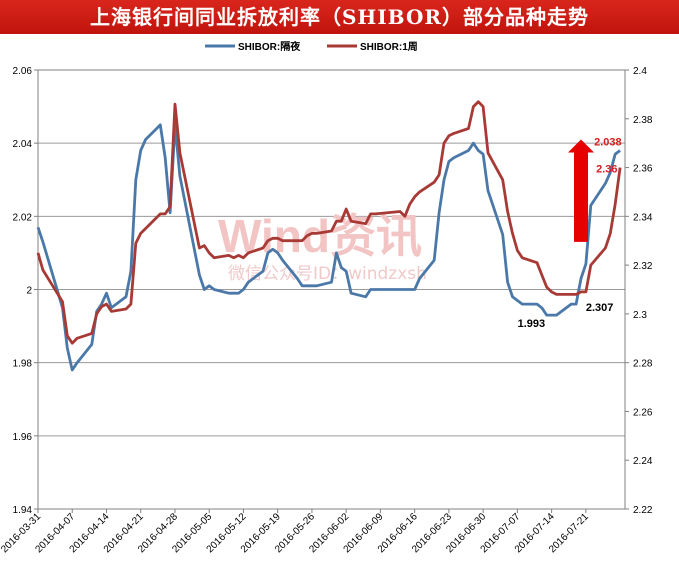 This screenshot has width=679, height=574. What do you see at coordinates (339, 17) in the screenshot?
I see `chart-title: 上海银行间同业拆放利率（SHIBOR）部分品种走势` at bounding box center [339, 17].